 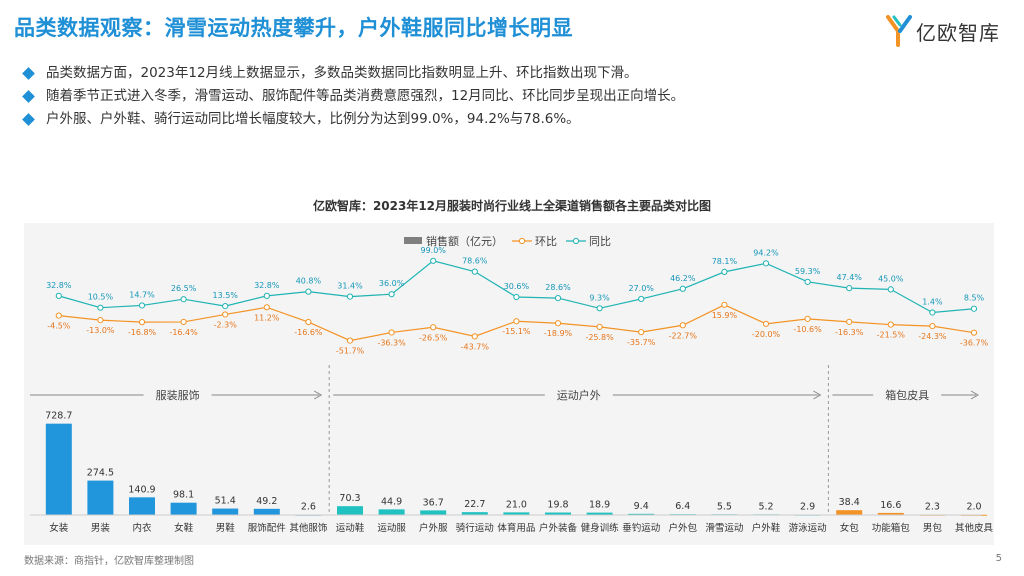 I want to click on mom-data-label: -24.3%, so click(x=932, y=336).